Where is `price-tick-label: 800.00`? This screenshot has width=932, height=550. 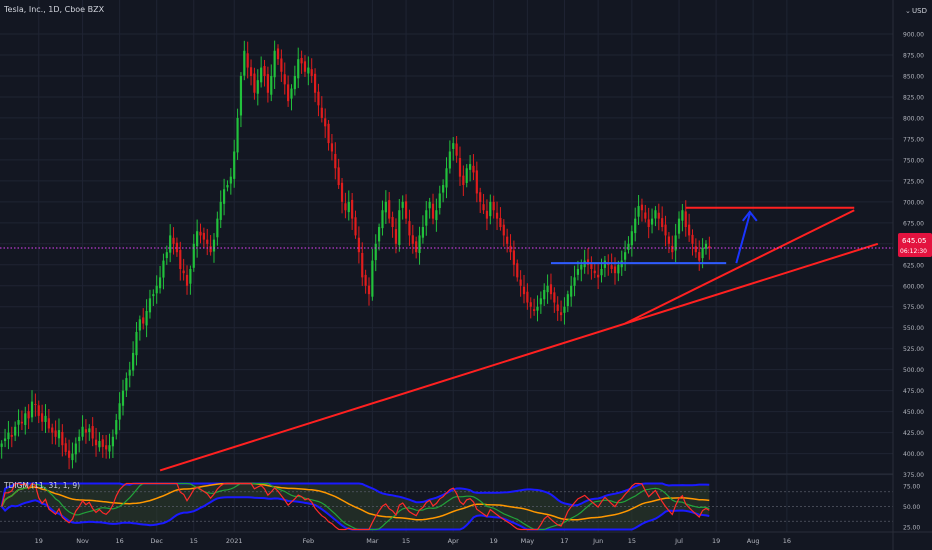
price-tick-label: 800.00 is located at coordinates (913, 118).